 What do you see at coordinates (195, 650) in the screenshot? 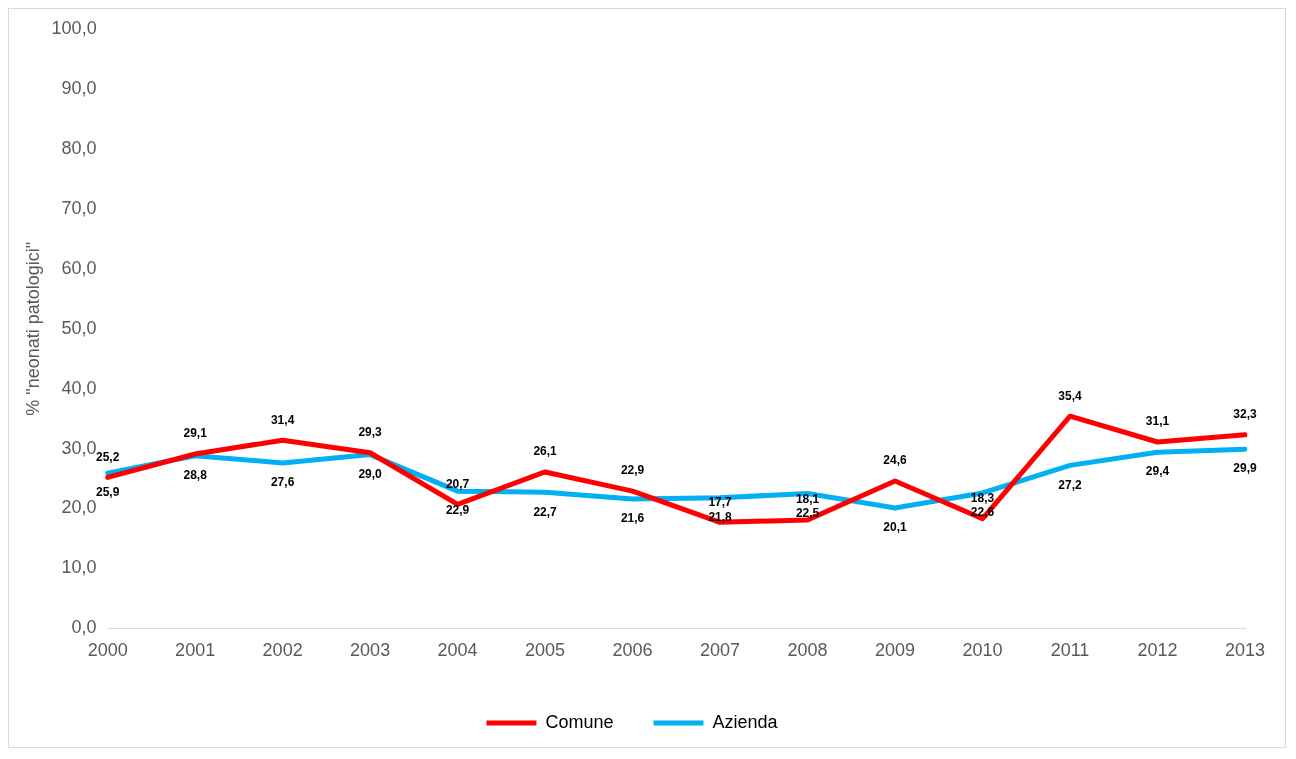
I see `x-tick-label: 2001` at bounding box center [195, 650].